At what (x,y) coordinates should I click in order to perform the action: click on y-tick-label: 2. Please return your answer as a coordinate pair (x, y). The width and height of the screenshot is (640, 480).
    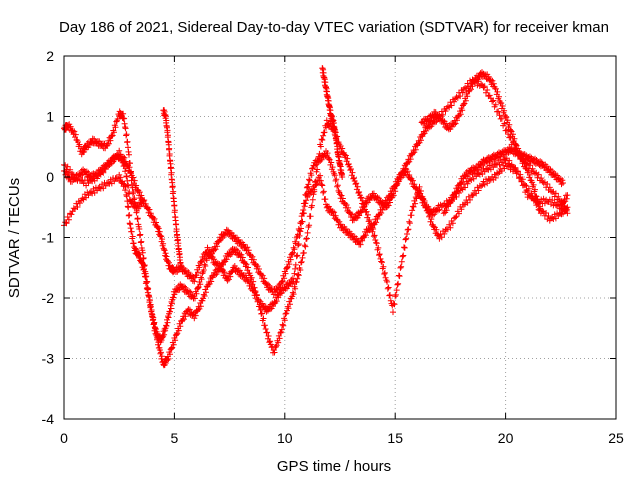
    Looking at the image, I should click on (50, 56).